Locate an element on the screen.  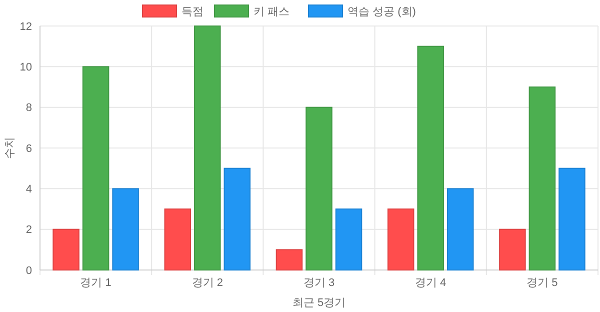
legend-label: 키 패스 is located at coordinates (272, 12).